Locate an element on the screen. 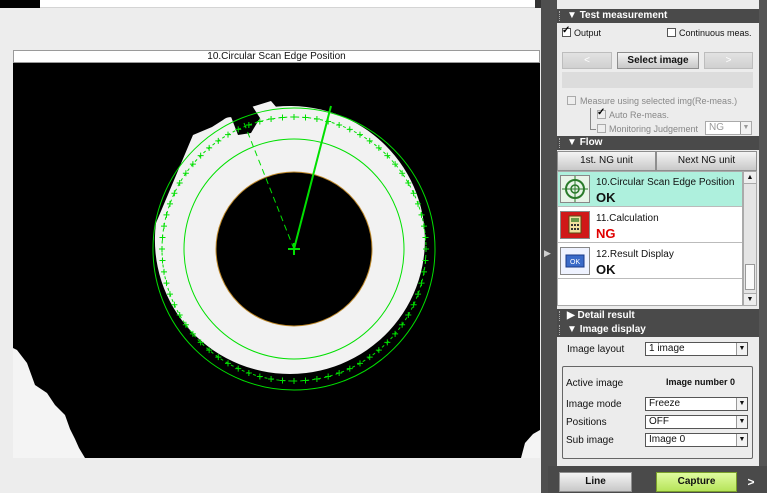 This screenshot has height=493, width=767. active-image-label: Active image is located at coordinates (595, 383).